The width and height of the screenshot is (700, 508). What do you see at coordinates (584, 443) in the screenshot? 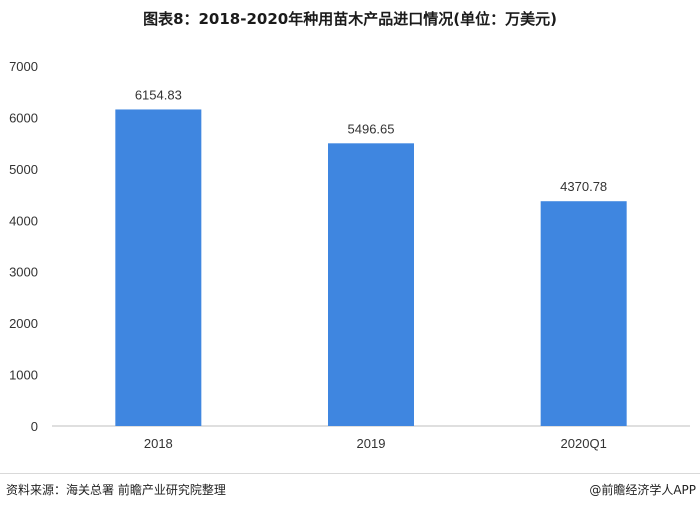
I see `x-tick-label: 2020Q1` at bounding box center [584, 443].